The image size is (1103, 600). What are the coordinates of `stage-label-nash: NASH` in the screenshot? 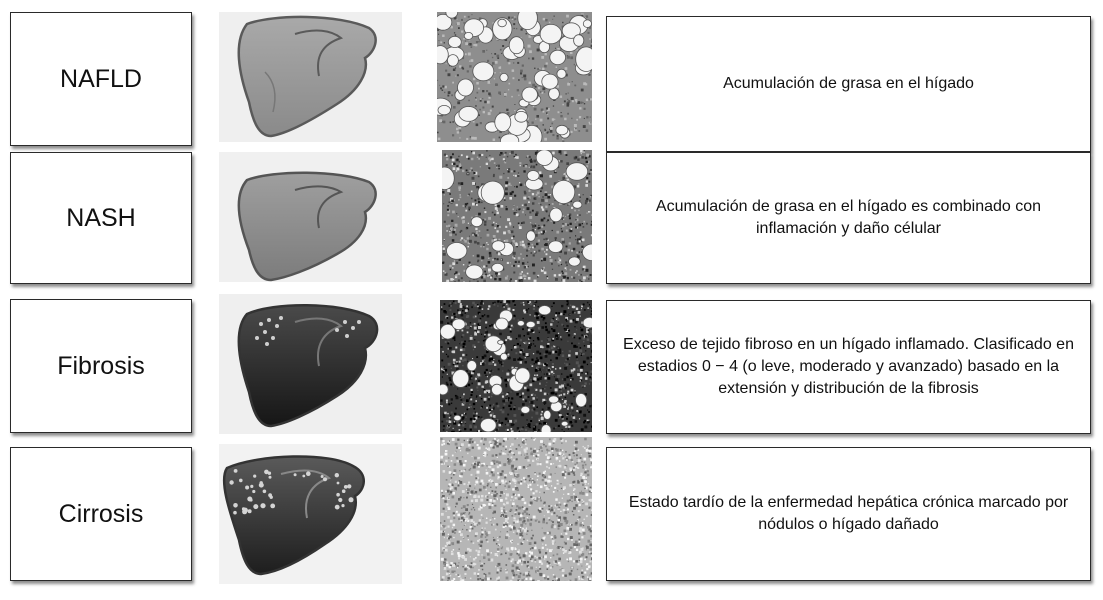 It's located at (101, 218).